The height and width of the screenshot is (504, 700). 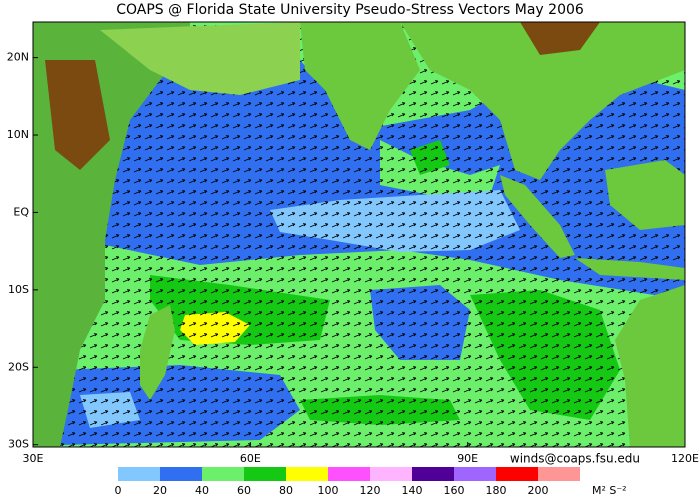 What do you see at coordinates (157, 352) in the screenshot?
I see `land-madagascar` at bounding box center [157, 352].